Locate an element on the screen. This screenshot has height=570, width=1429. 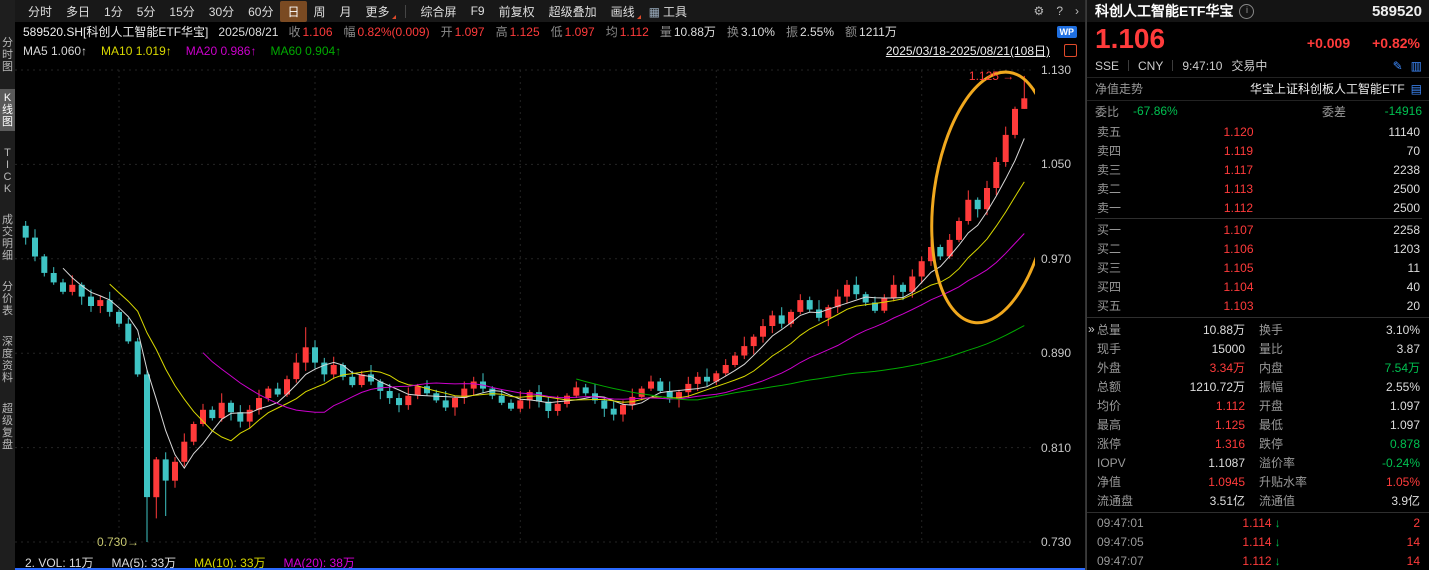
quote-field-均: 均 1.112 is located at coordinates (627, 32).